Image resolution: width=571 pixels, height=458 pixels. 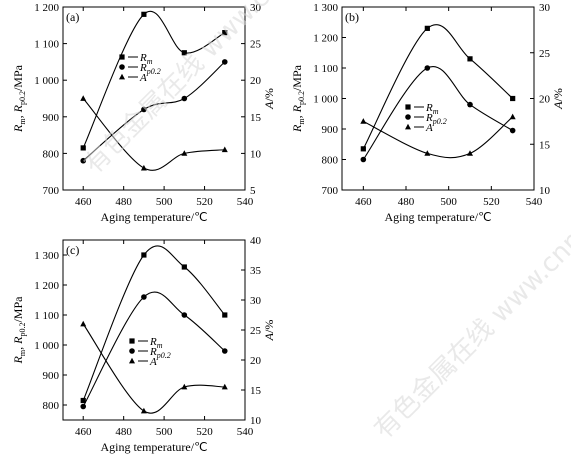 What do you see at coordinates (256, 241) in the screenshot?
I see `y-right-tick-label: 40` at bounding box center [256, 241].